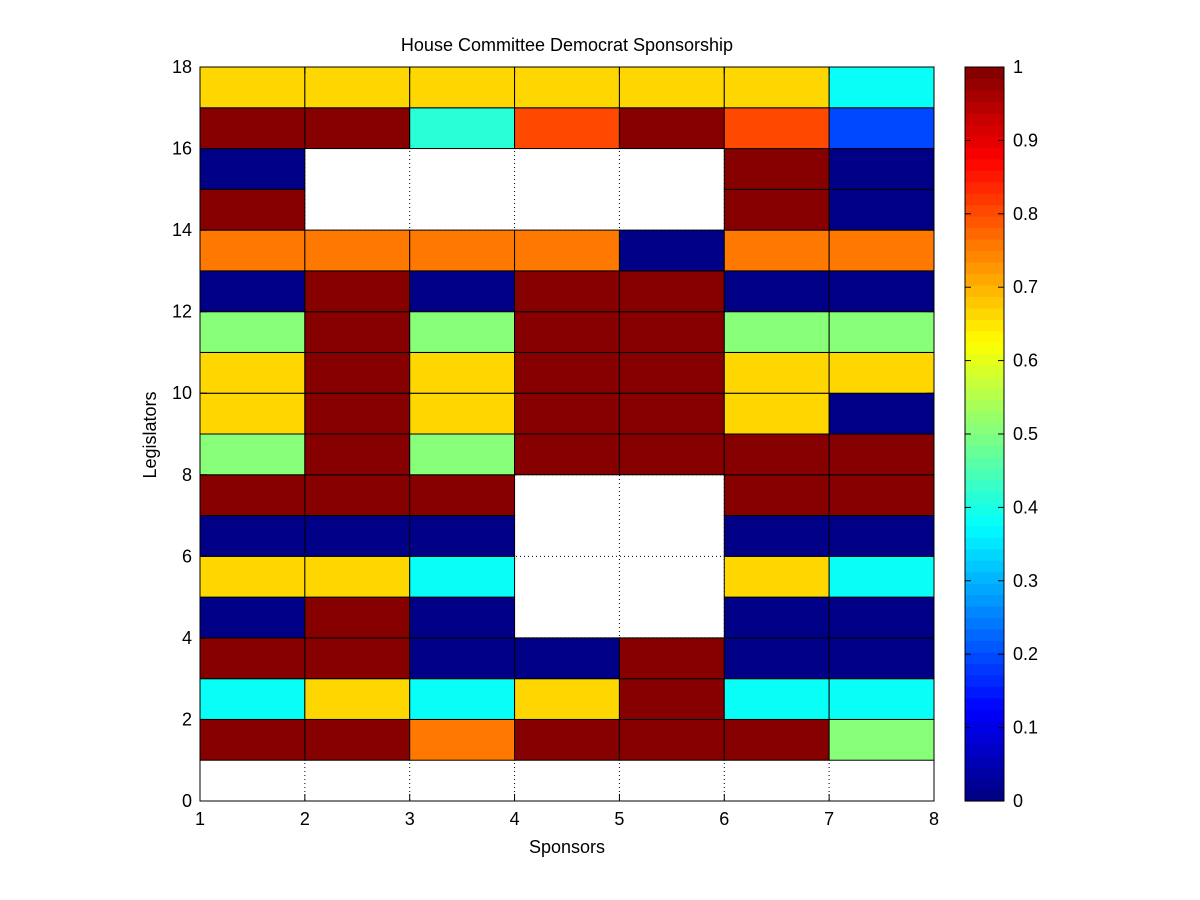 The height and width of the screenshot is (900, 1200). What do you see at coordinates (200, 819) in the screenshot?
I see `x-tick-label: 1` at bounding box center [200, 819].